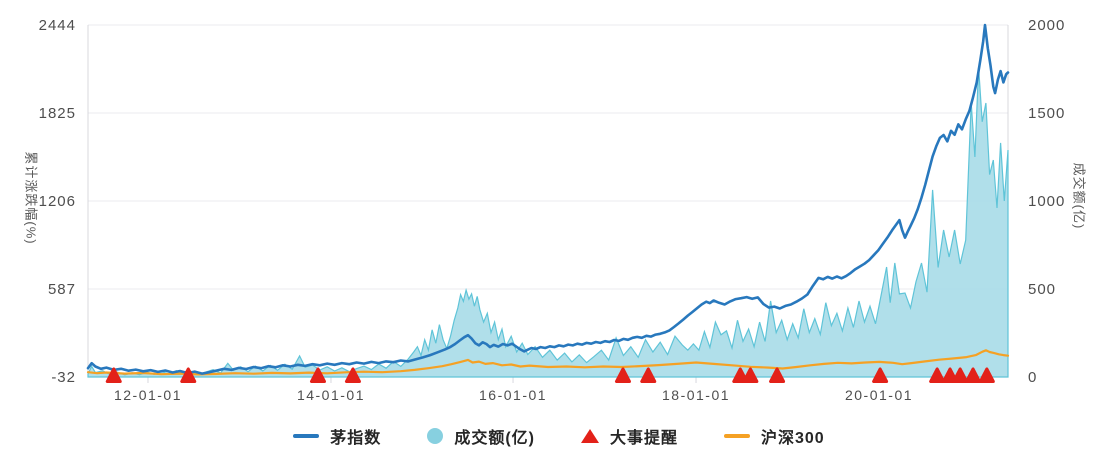 This screenshot has width=1118, height=460. Describe the element at coordinates (331, 395) in the screenshot. I see `x-axis-tick-label: 14-01-01` at that location.